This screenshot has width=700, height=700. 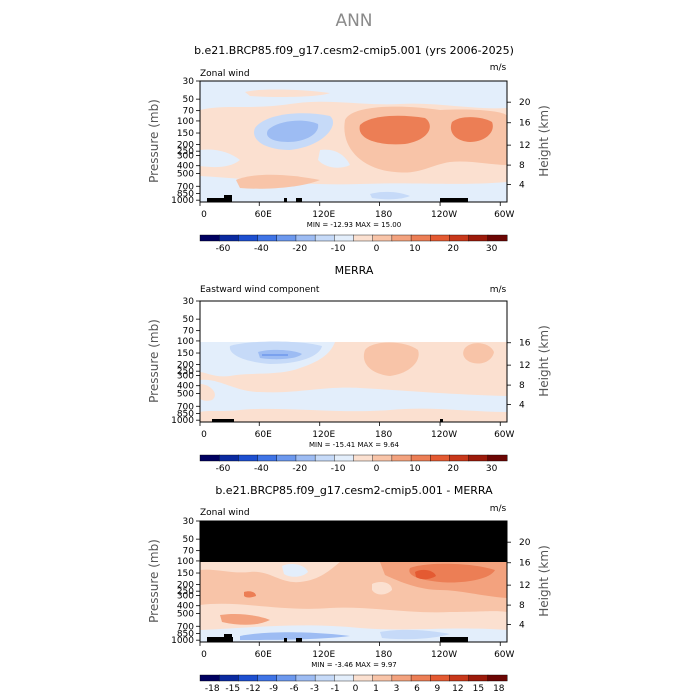 I want to click on colorbar-label: 6, so click(x=417, y=689).